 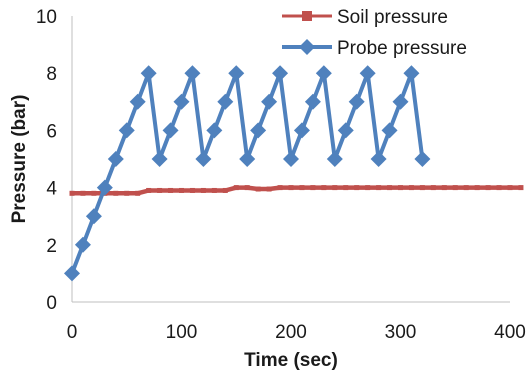 I want to click on x-tick-label: 200, so click(x=291, y=332).